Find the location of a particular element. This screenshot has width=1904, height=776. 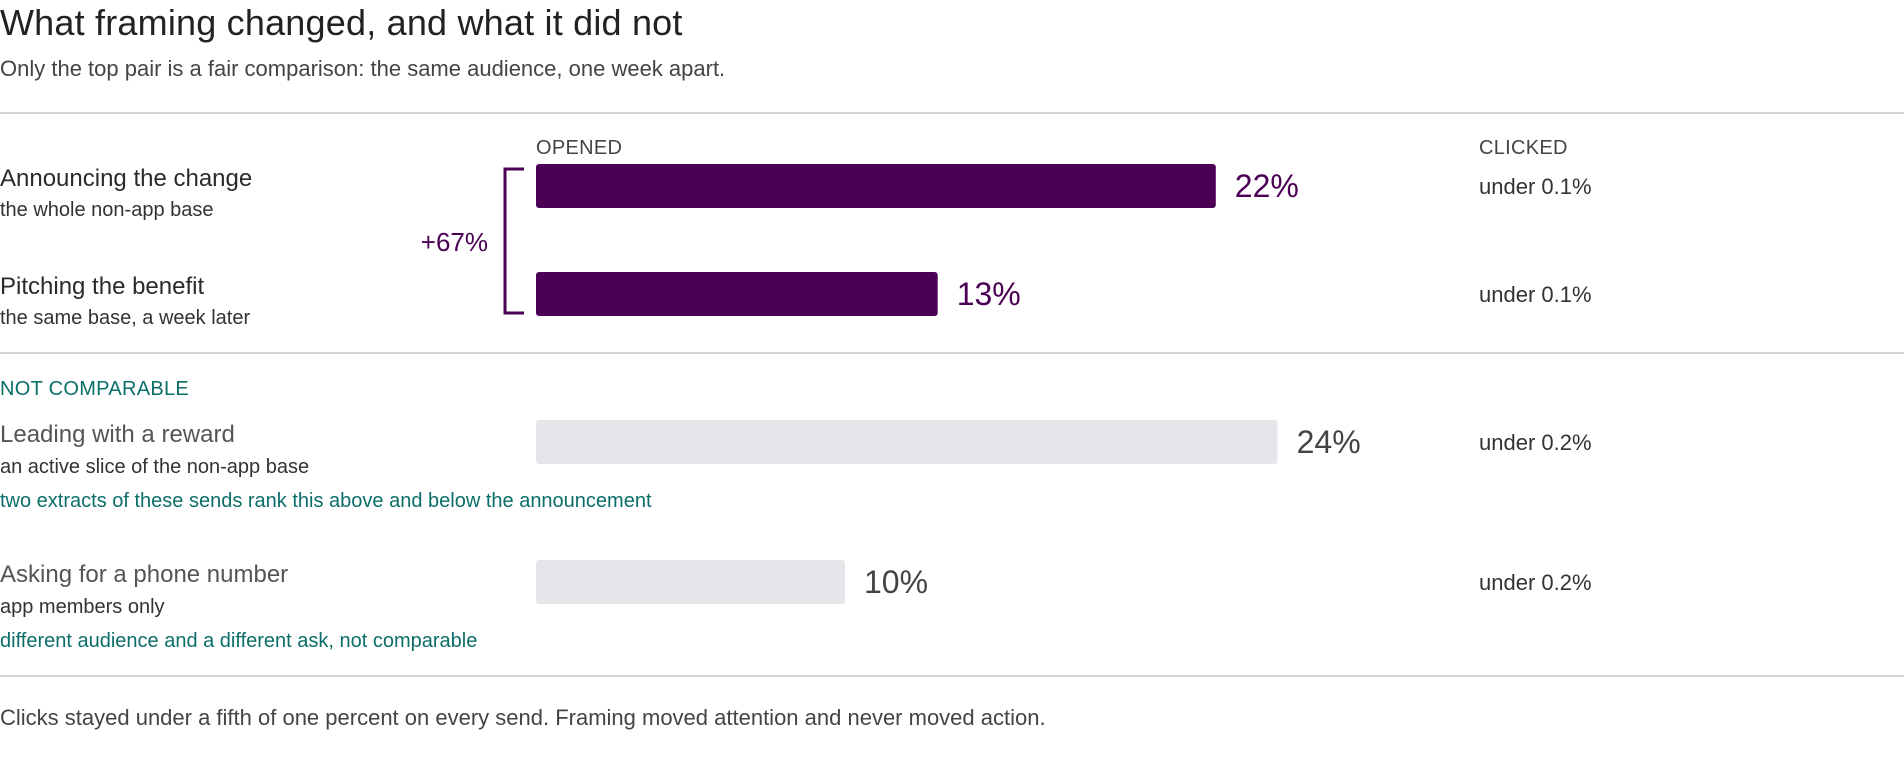

bar-value-label-phone: 10% is located at coordinates (896, 582).